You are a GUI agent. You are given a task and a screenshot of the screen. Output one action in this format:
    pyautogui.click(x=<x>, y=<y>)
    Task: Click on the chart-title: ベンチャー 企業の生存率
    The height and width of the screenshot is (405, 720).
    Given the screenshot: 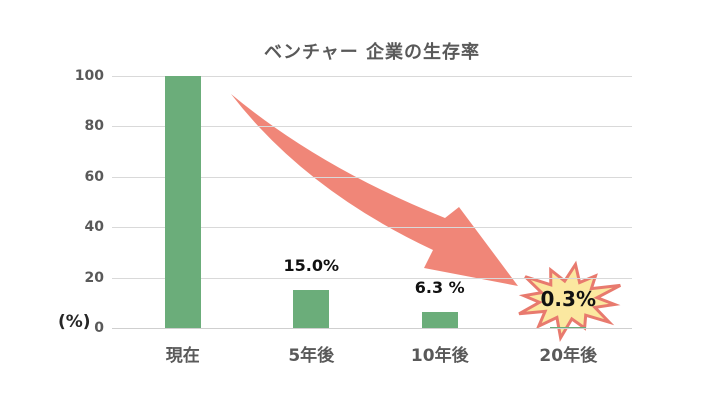 What is the action you would take?
    pyautogui.click(x=372, y=52)
    